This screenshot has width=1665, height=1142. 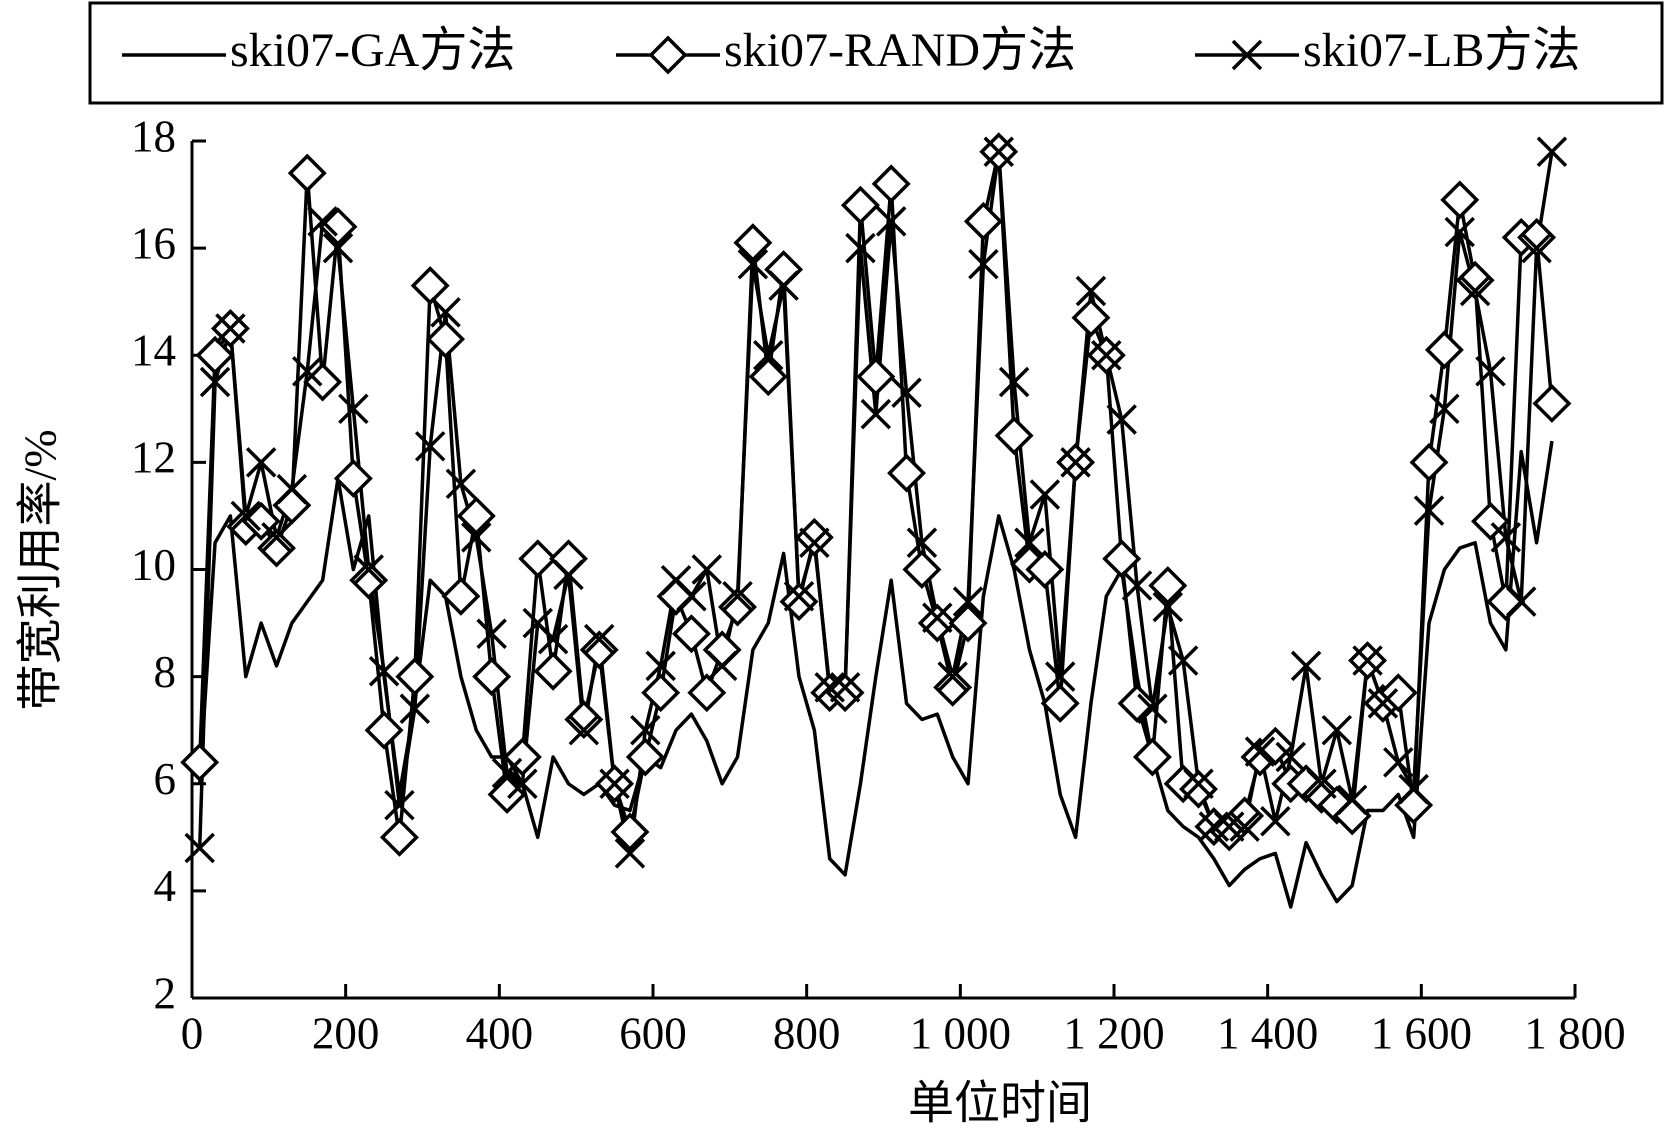 What do you see at coordinates (653, 1033) in the screenshot?
I see `x-tick-label: 600` at bounding box center [653, 1033].